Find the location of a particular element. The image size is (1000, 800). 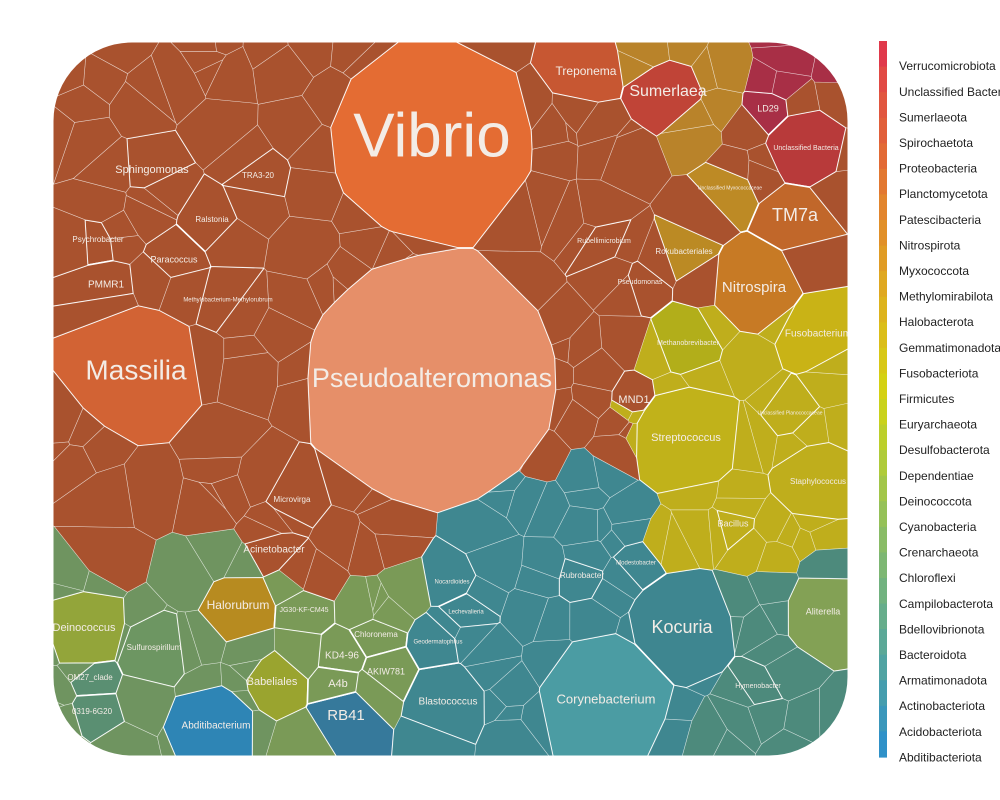

label-pseudoalteromonas: Pseudoalteromonas is located at coordinates (432, 378).